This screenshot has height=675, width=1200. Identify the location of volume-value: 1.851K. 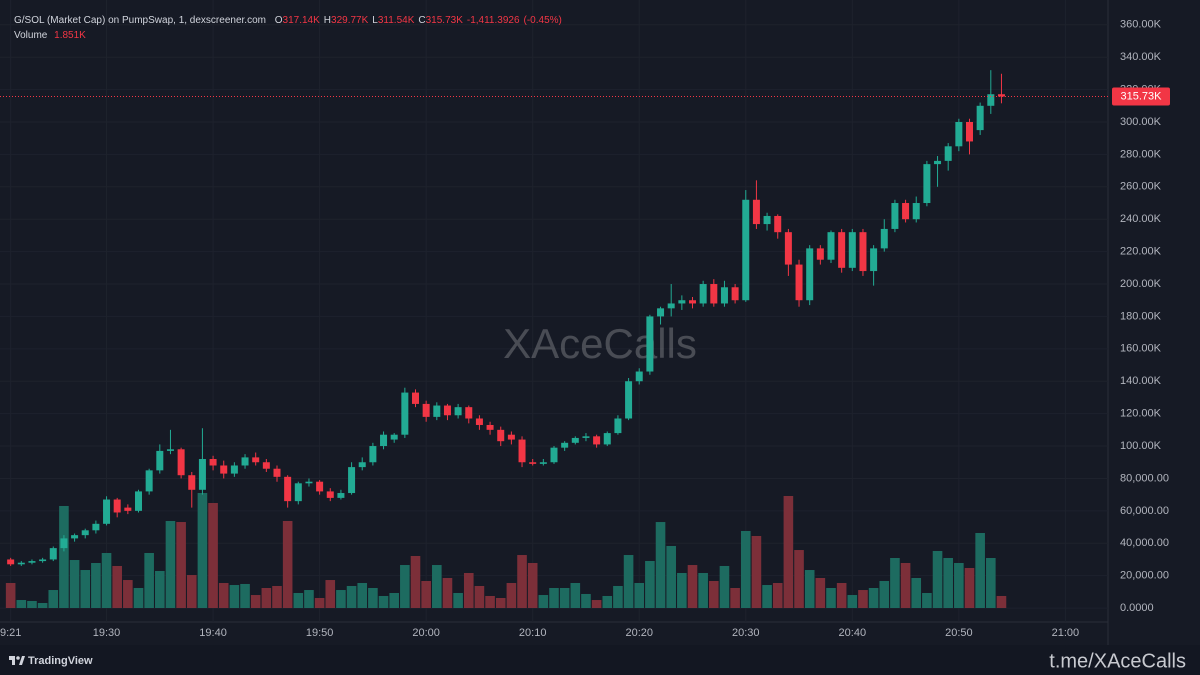
(70, 35).